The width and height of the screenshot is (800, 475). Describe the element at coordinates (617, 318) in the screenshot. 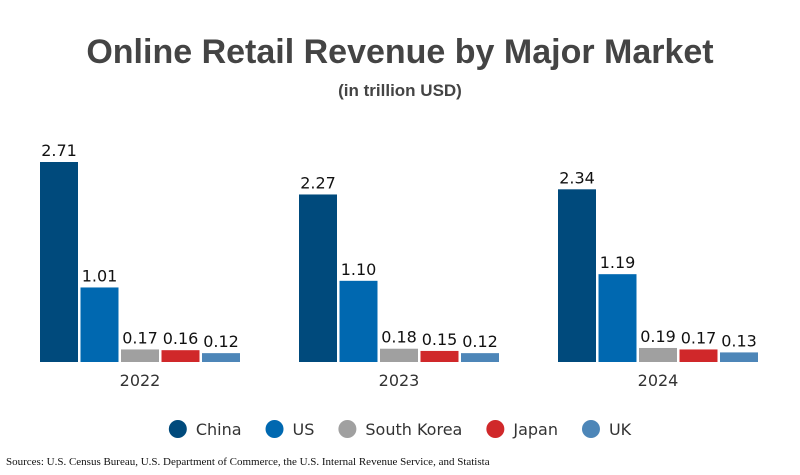

I see `bar-us-2024` at that location.